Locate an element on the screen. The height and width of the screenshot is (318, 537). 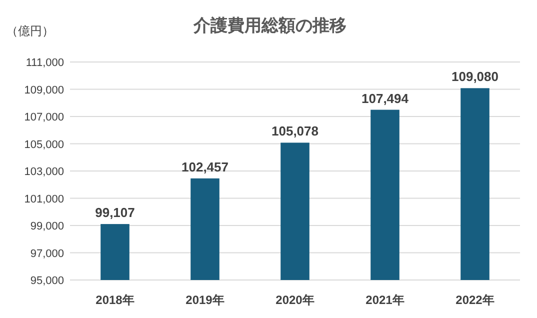
data-label: 109,080 is located at coordinates (475, 76).